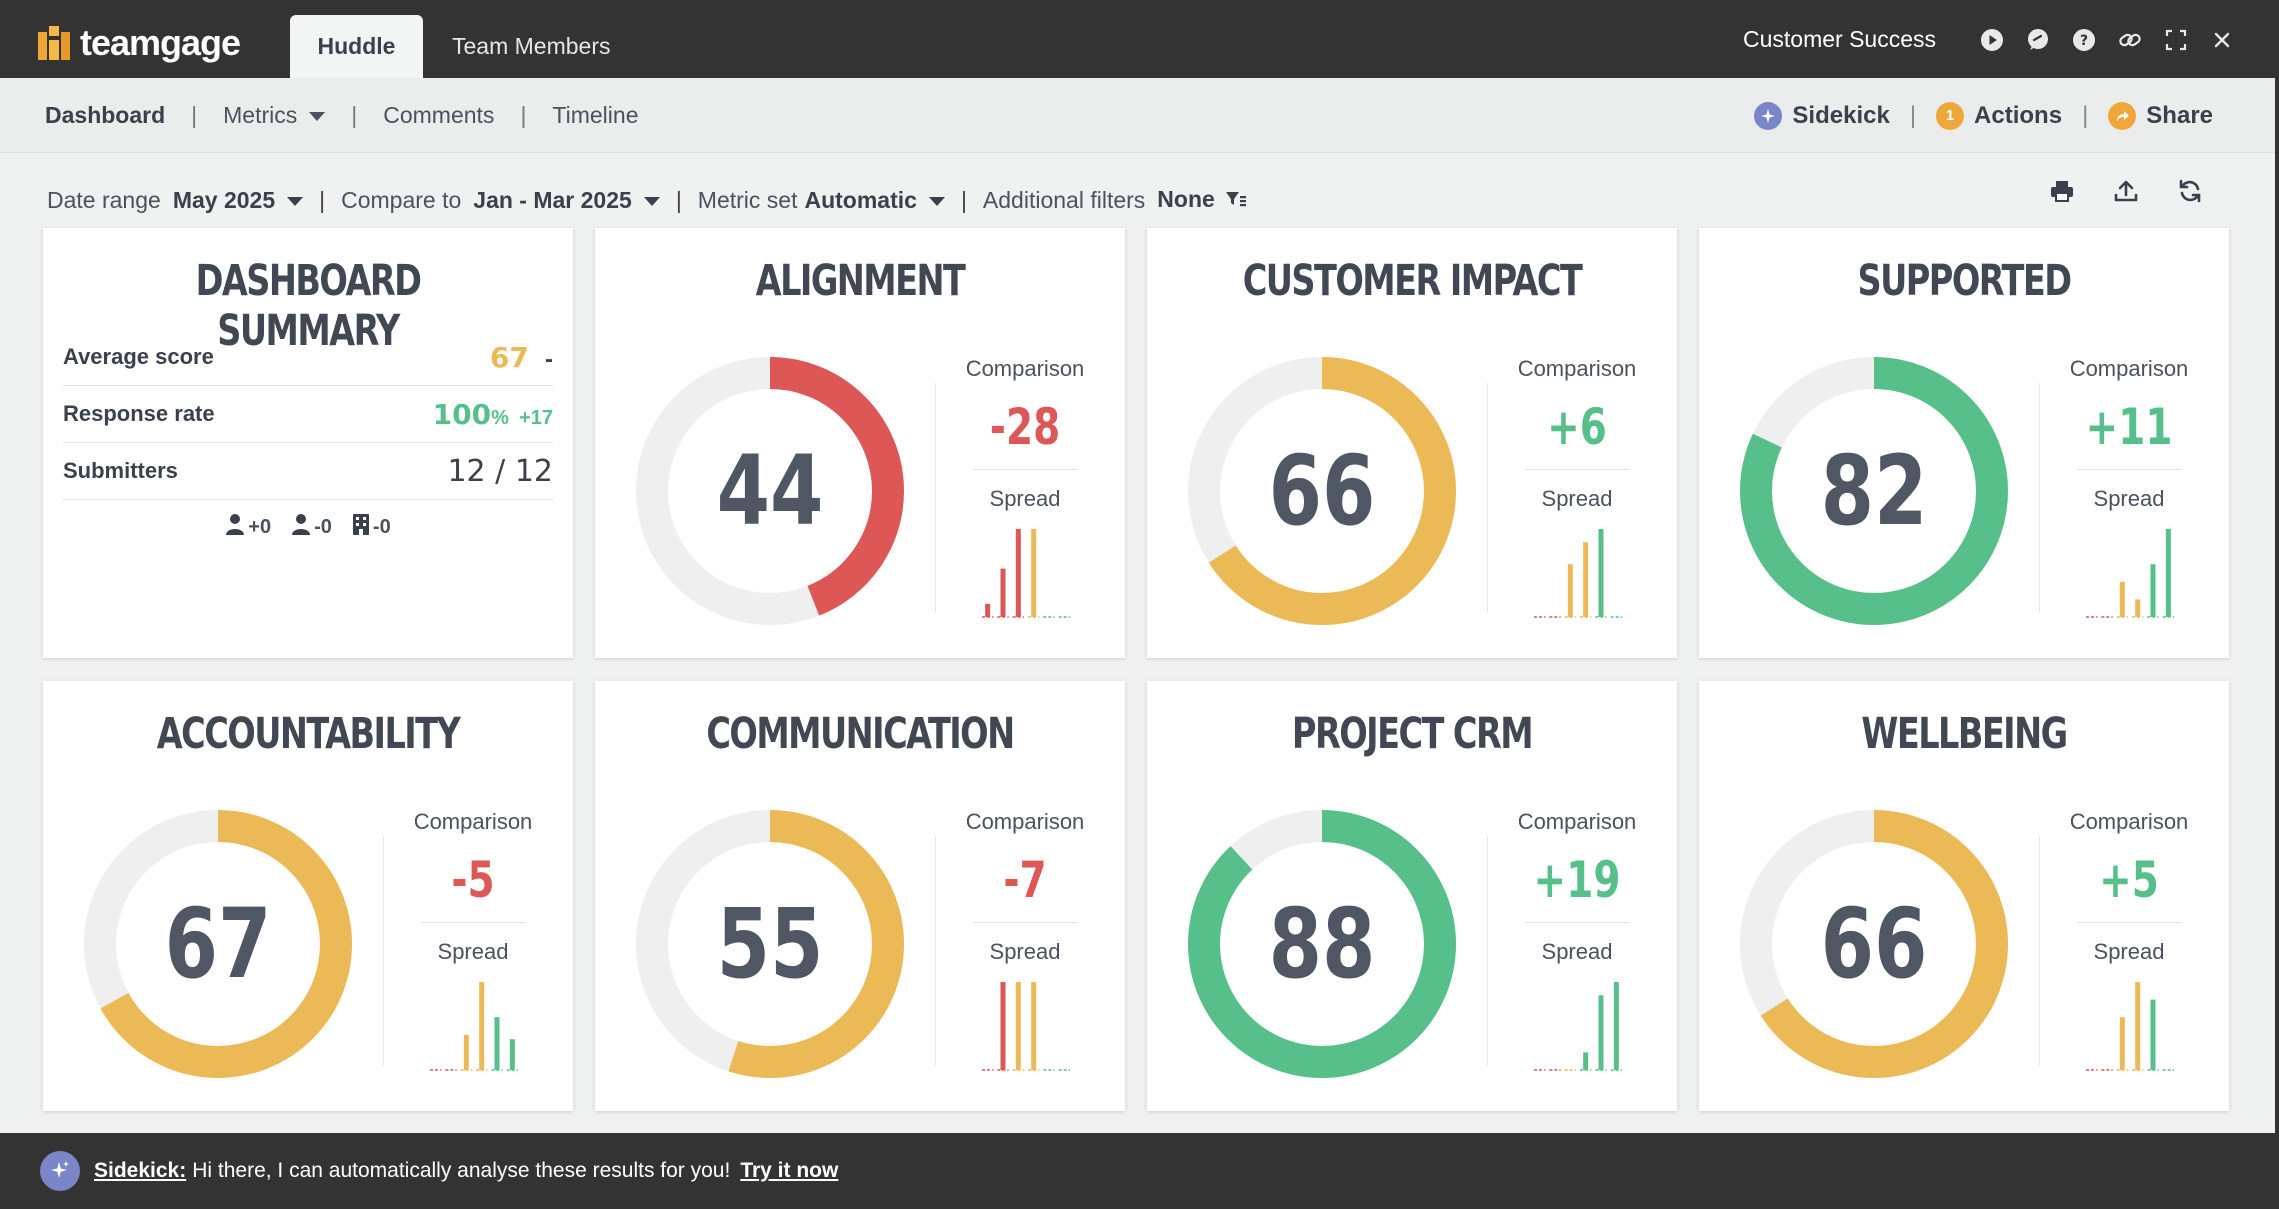 The width and height of the screenshot is (2279, 1209). What do you see at coordinates (308, 306) in the screenshot?
I see `summary-title: DASHBOARD SUMMARY` at bounding box center [308, 306].